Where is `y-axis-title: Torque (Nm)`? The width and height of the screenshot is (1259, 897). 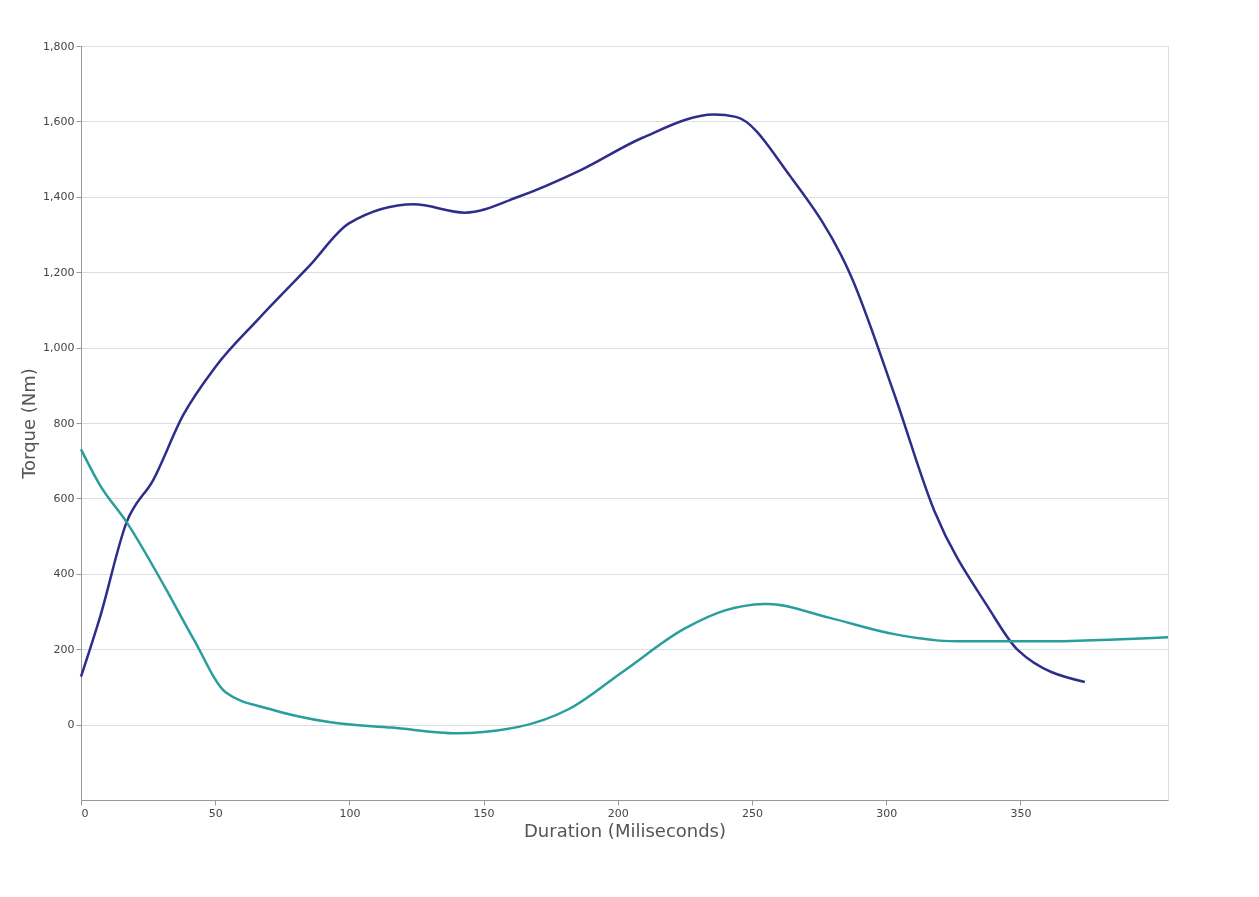 y-axis-title: Torque (Nm) is located at coordinates (29, 424).